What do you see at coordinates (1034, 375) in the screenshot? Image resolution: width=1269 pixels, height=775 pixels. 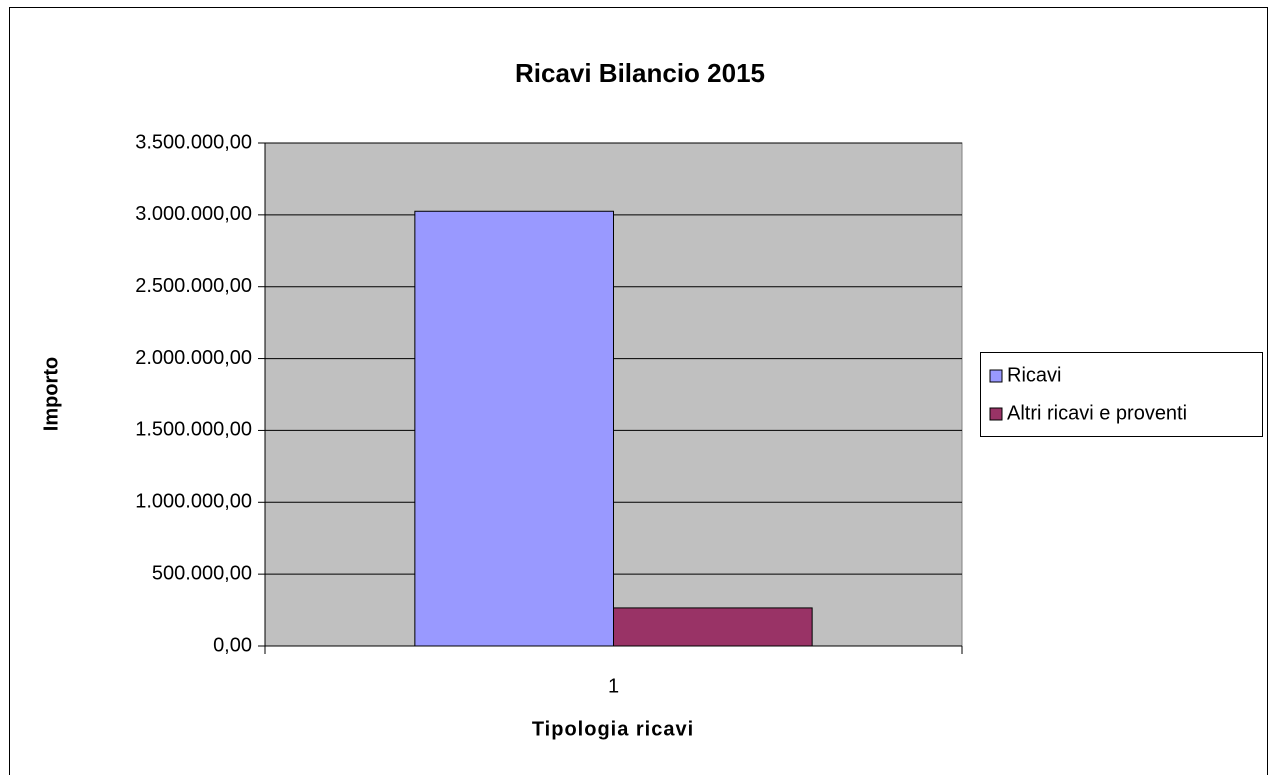 I see `legend-label: Ricavi` at bounding box center [1034, 375].